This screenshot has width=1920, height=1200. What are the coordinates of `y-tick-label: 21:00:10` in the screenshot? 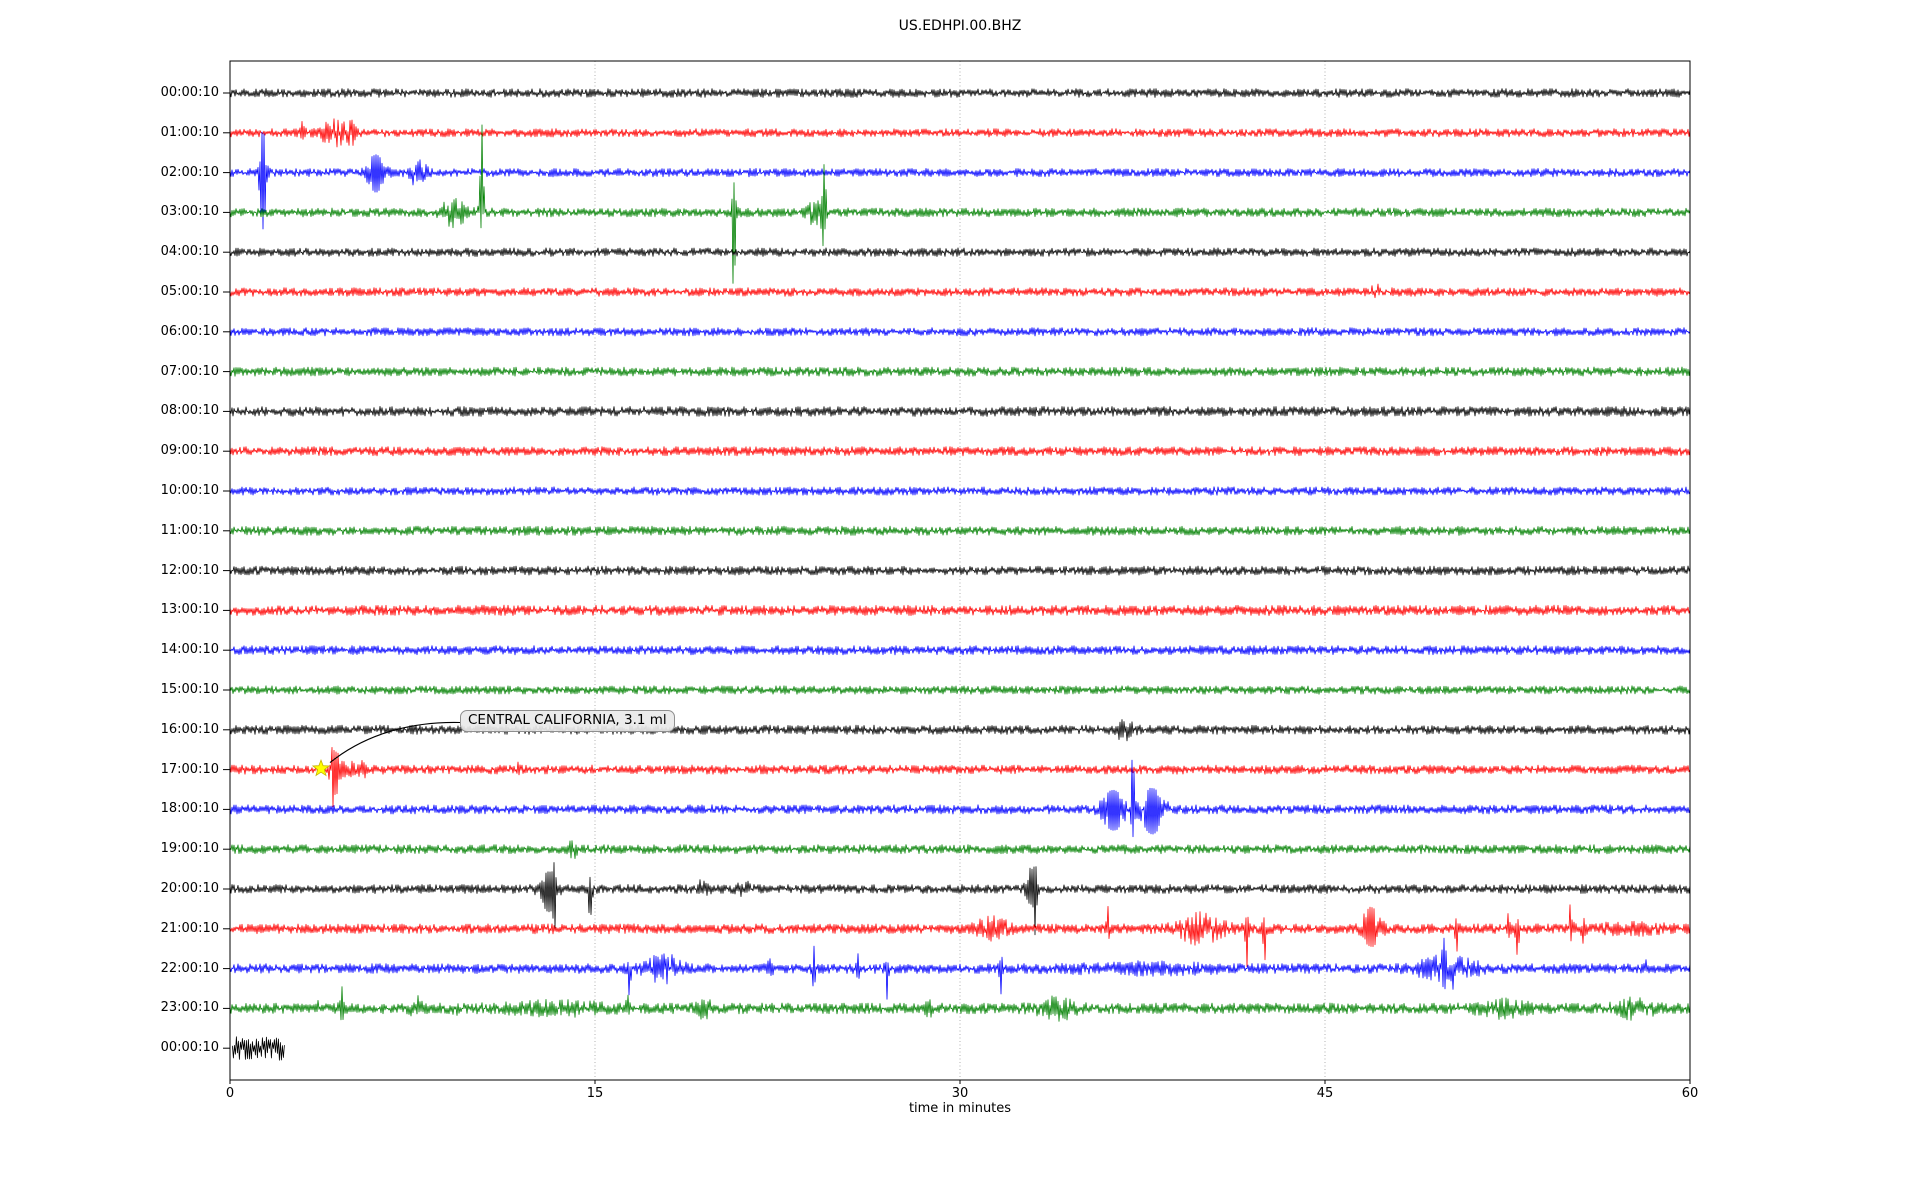 It's located at (189, 928).